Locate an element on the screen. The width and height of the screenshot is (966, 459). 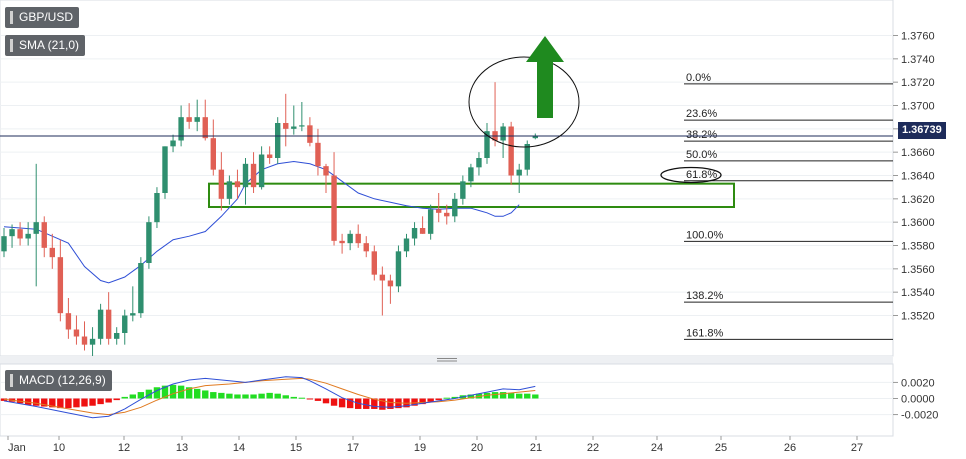
x-tick-label: 27 is located at coordinates (857, 448).